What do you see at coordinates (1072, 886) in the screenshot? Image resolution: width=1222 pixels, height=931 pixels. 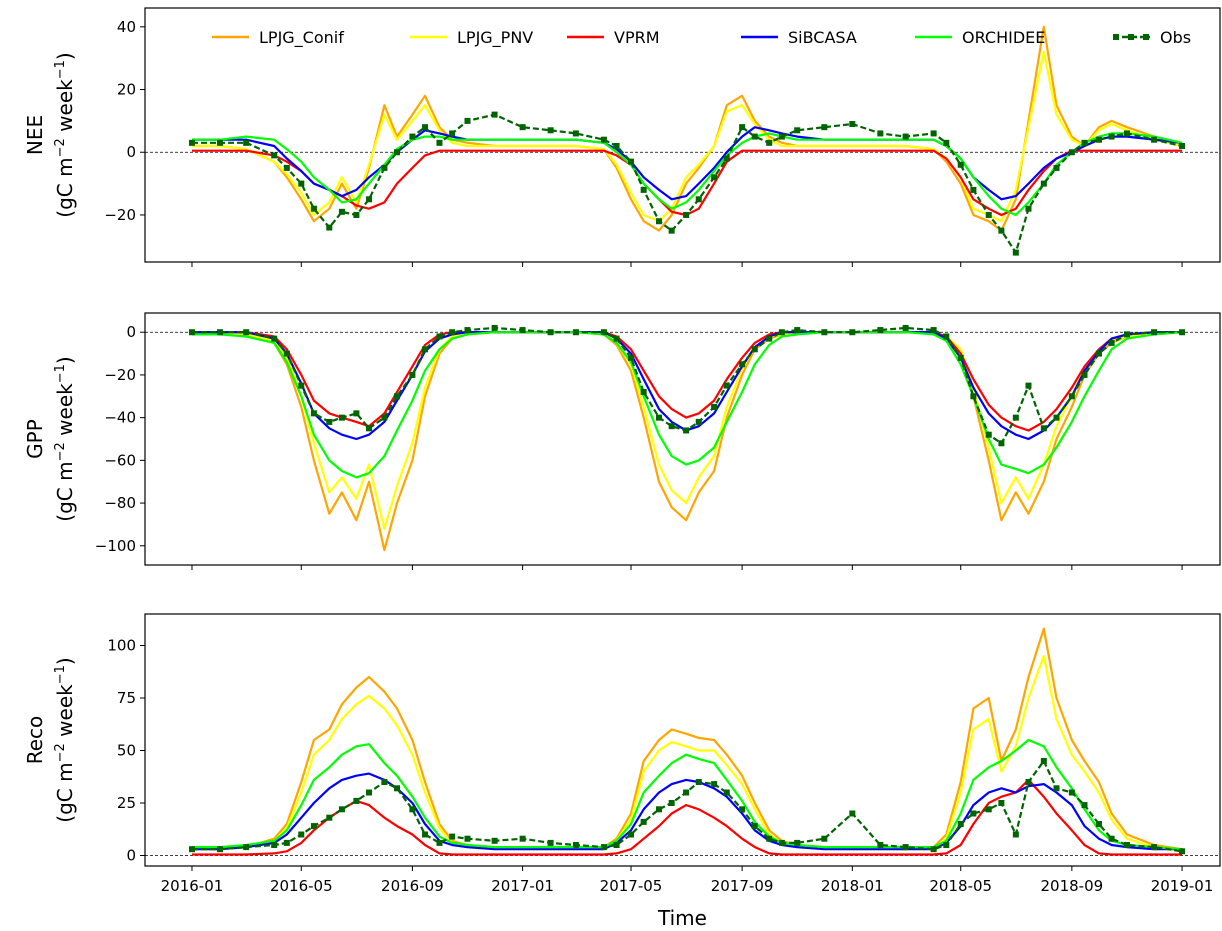 I see `x-tick-label: 2018-09` at bounding box center [1072, 886].